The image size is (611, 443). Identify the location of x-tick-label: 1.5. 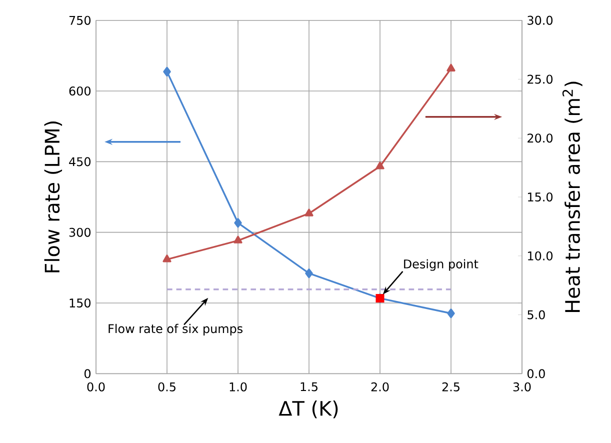
(309, 387).